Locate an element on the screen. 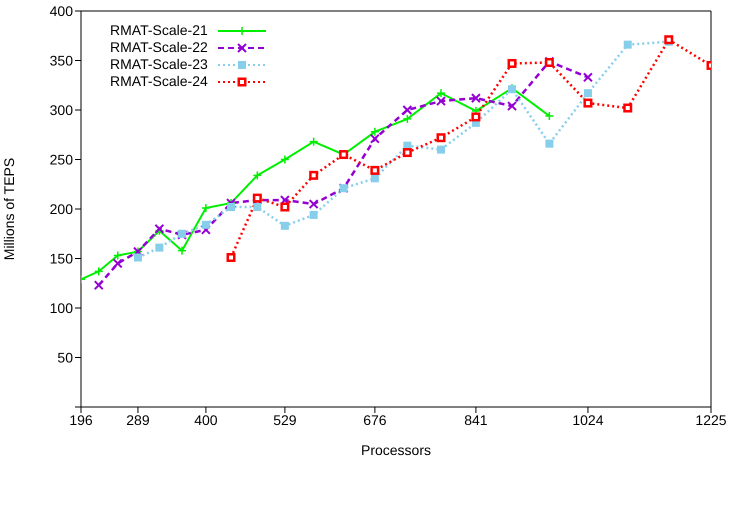 This screenshot has height=527, width=729. x-tick-label: 196 is located at coordinates (81, 420).